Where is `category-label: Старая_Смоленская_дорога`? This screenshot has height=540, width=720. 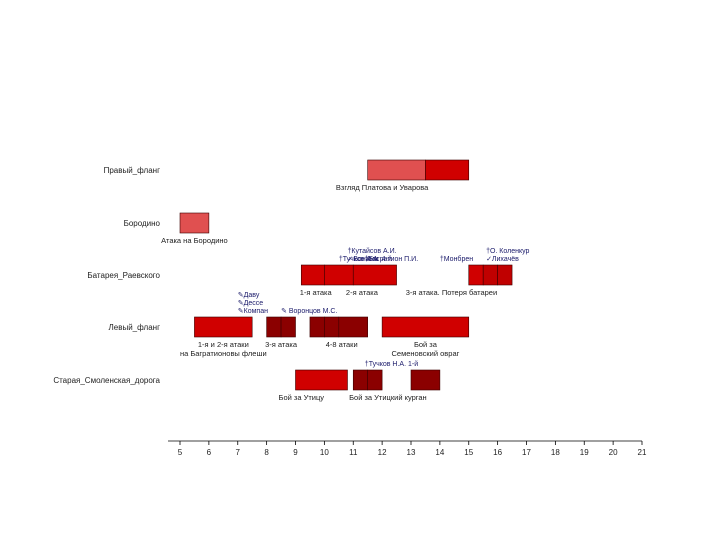 category-label: Старая_Смоленская_дорога is located at coordinates (106, 380).